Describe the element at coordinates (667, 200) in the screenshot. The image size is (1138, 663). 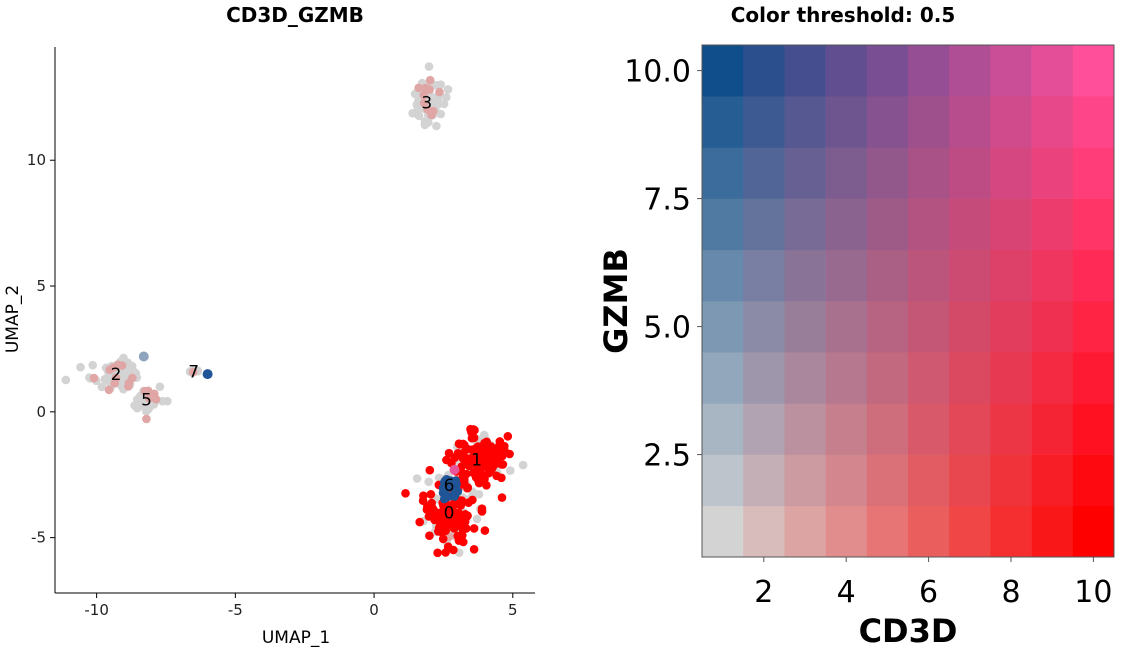
I see `heatmap-y-tick-label: 7.5` at that location.